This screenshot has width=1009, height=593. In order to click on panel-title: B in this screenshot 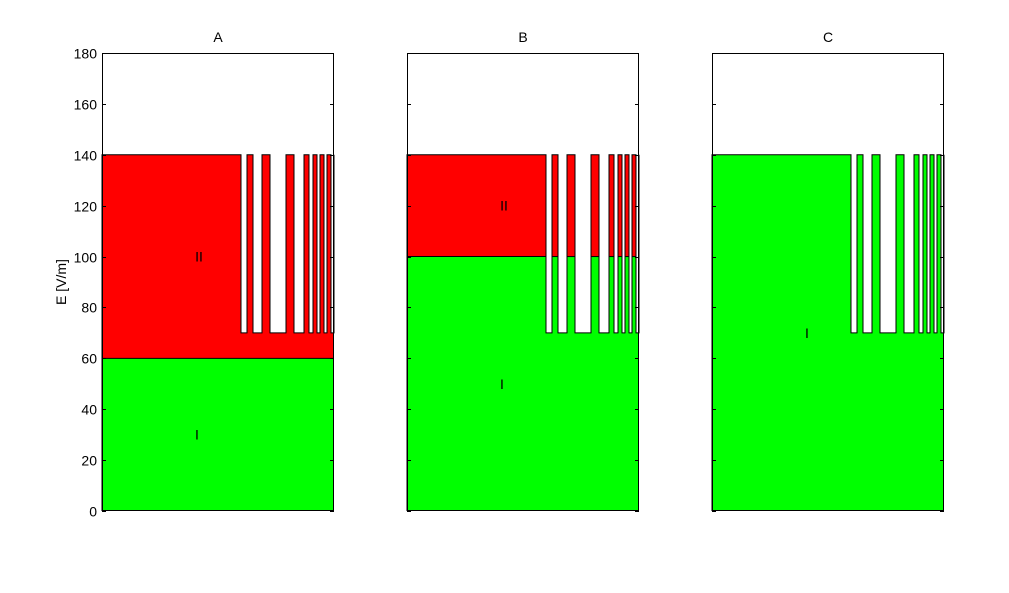, I will do `click(522, 37)`.